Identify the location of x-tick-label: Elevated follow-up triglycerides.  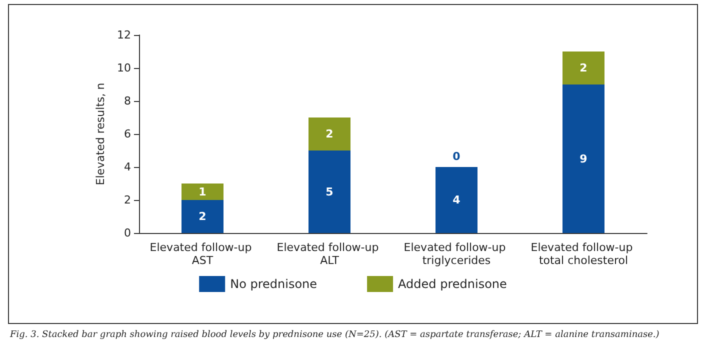
(457, 254).